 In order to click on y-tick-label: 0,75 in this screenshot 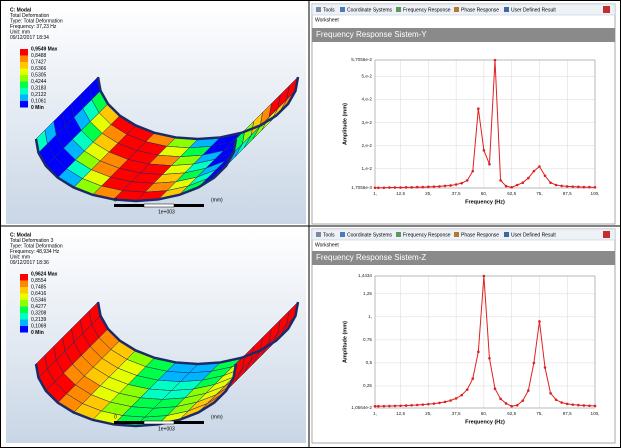, I will do `click(367, 339)`.